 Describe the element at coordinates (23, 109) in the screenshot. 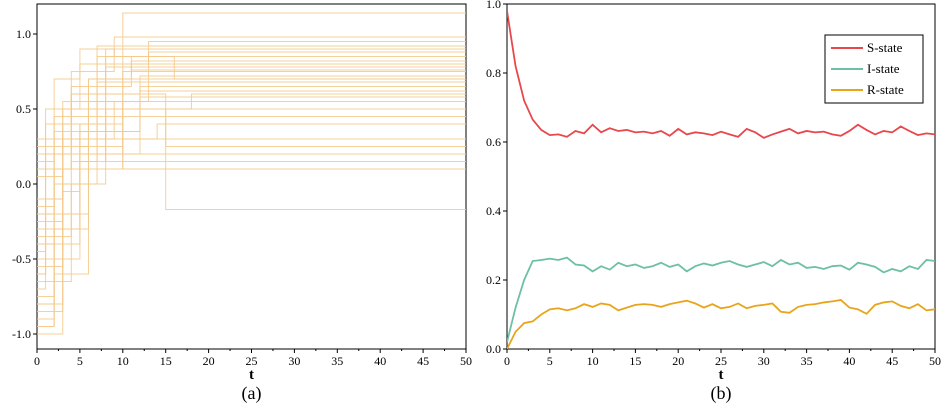

I see `y-tick-label: 0.5` at that location.